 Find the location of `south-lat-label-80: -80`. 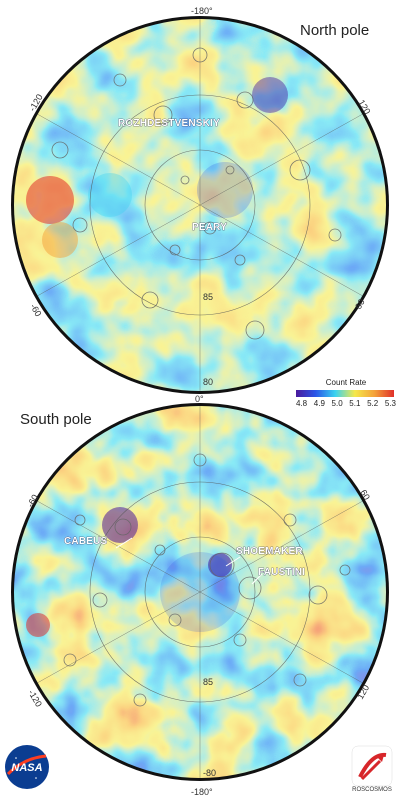

south-lat-label-80: -80 is located at coordinates (209, 773).